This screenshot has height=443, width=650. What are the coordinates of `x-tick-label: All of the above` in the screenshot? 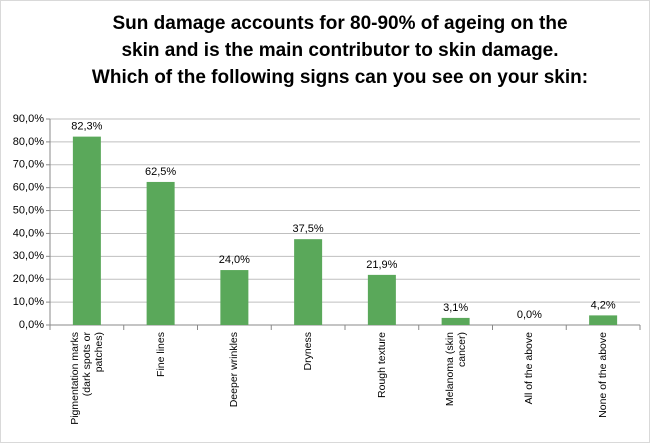 It's located at (529, 368).